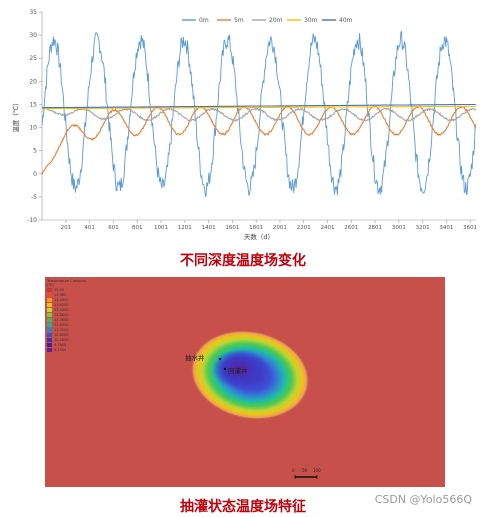 Image resolution: width=486 pixels, height=517 pixels. I want to click on legend-title: Temperature Contours, so click(67, 281).